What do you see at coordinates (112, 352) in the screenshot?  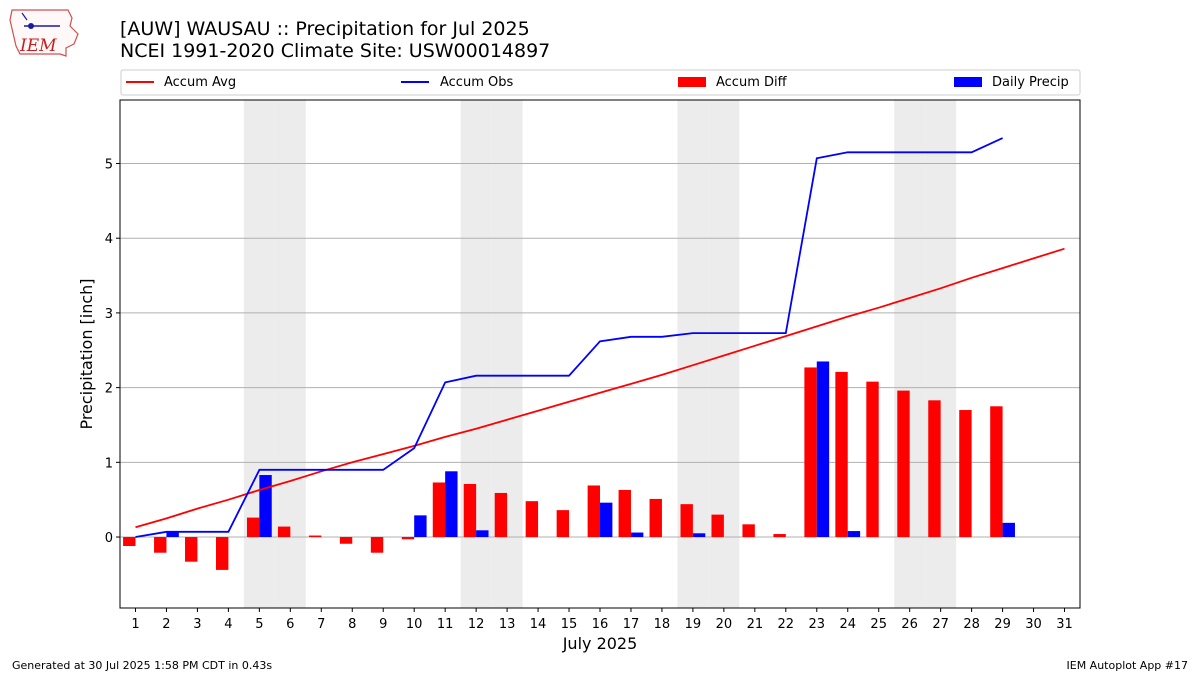 I see `y-axis: 0 1 2 3 4 5` at bounding box center [112, 352].